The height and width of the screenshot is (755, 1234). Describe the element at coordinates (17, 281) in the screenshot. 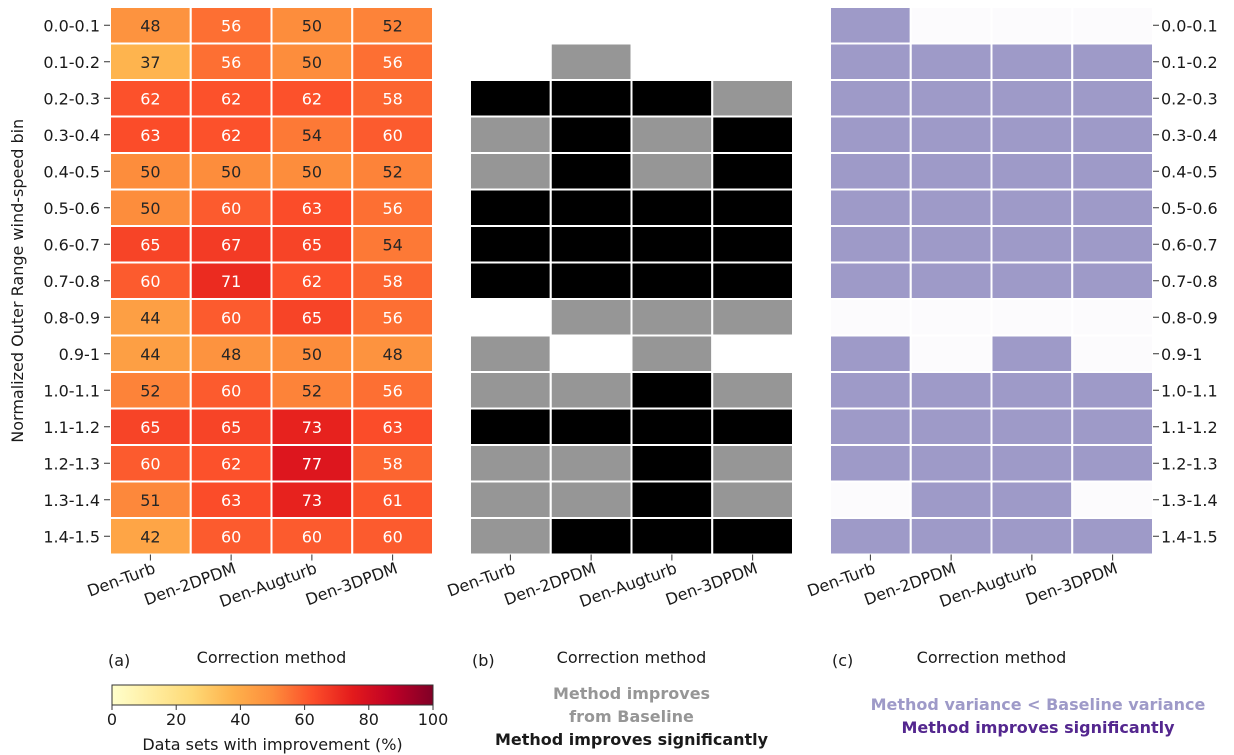

I see `y-axis-label: Normalized Outer Range wind-speed bin` at that location.